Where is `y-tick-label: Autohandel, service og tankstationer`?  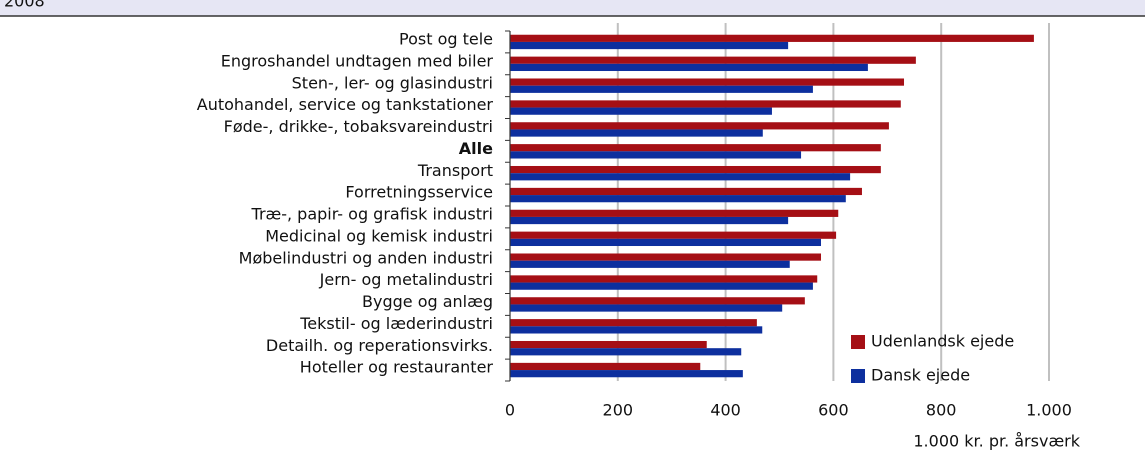
y-tick-label: Autohandel, service og tankstationer is located at coordinates (345, 104).